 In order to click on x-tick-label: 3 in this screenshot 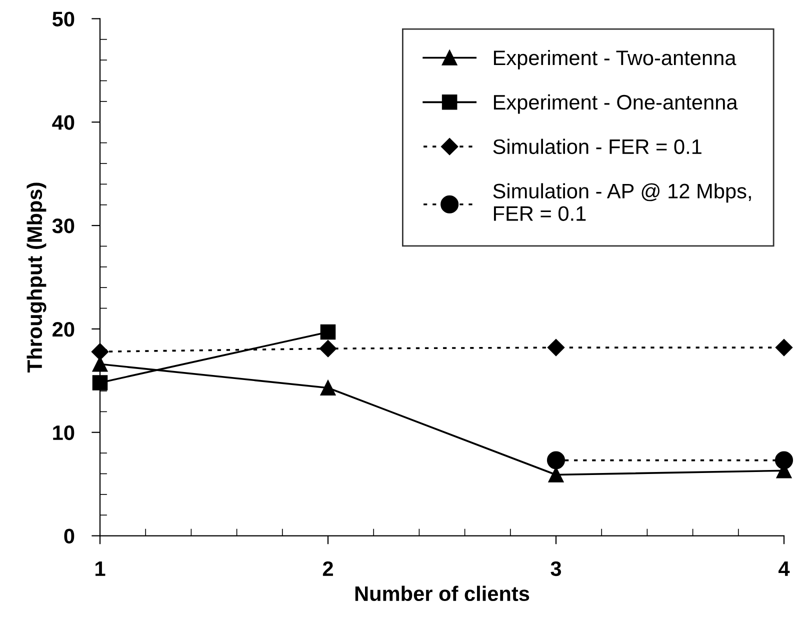, I will do `click(556, 568)`.